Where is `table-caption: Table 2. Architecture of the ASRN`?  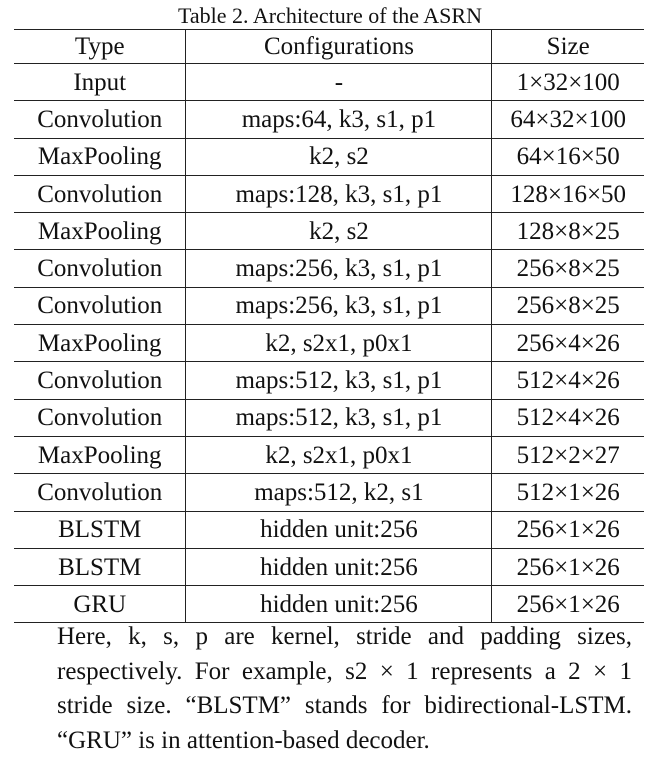 table-caption: Table 2. Architecture of the ASRN is located at coordinates (330, 15).